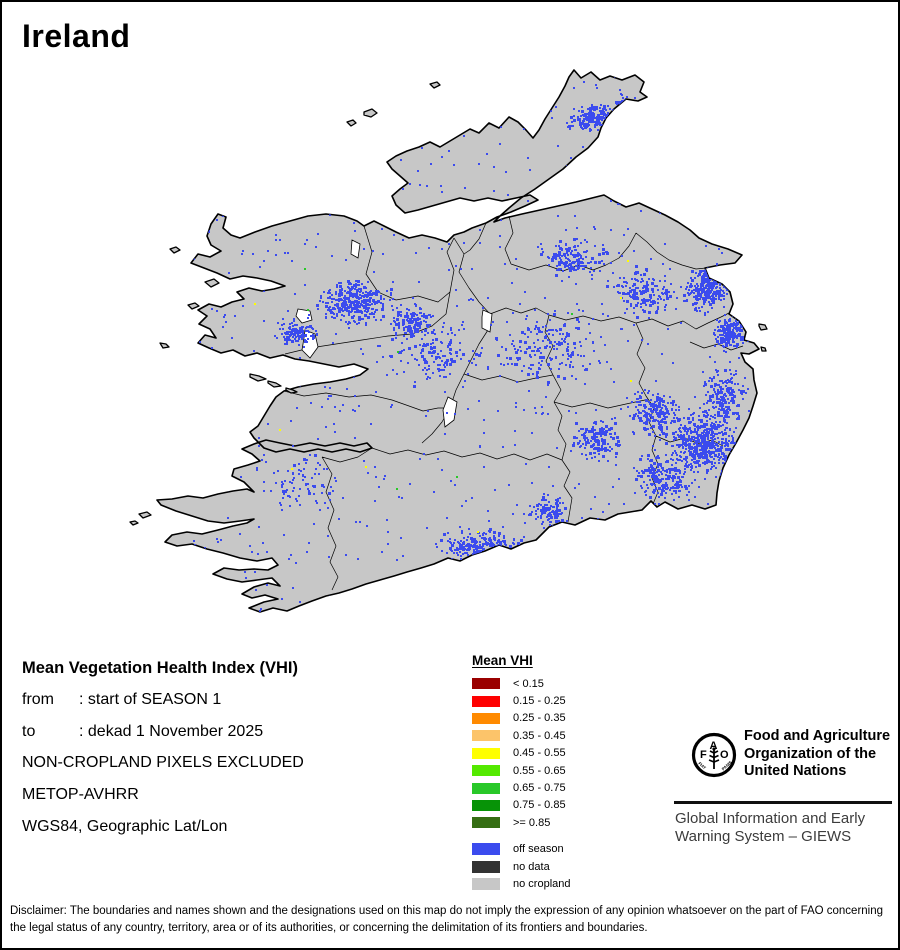  I want to click on info-line-noncropland: NON-CROPLAND PIXELS EXCLUDED, so click(163, 763).